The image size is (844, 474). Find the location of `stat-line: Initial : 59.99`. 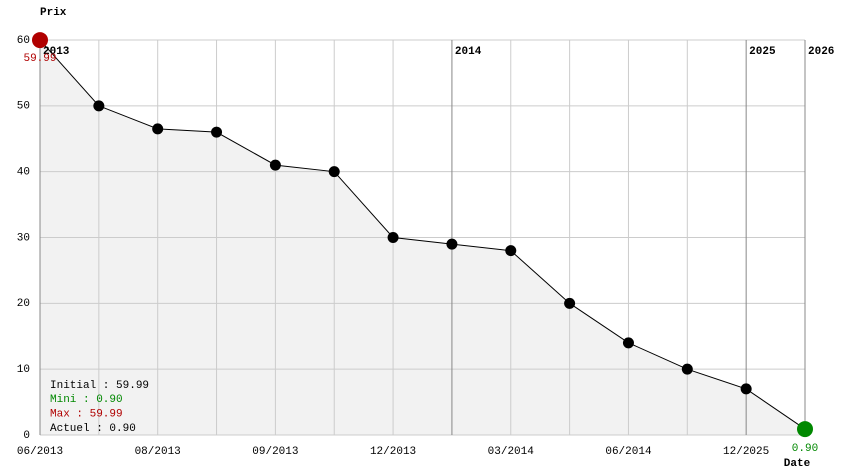

stat-line: Initial : 59.99 is located at coordinates (99, 386).